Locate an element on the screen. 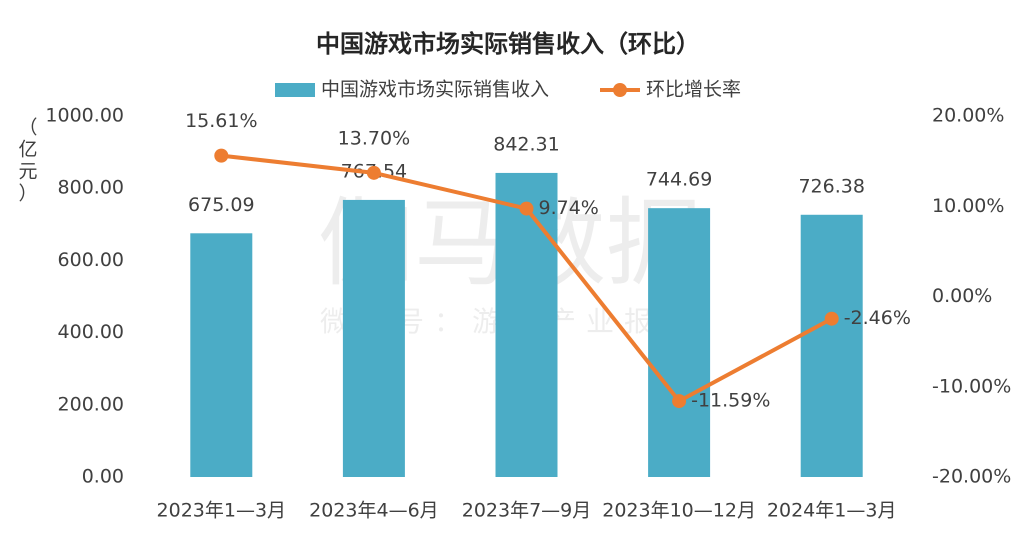  line-value-label: 15.61% is located at coordinates (221, 121).